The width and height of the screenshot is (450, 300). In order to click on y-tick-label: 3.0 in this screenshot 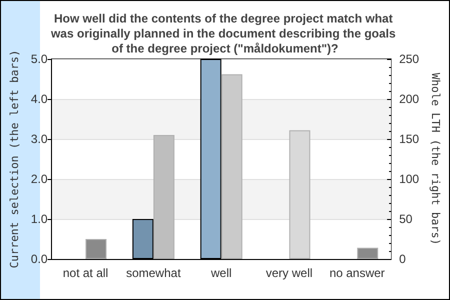, I will do `click(39, 139)`.